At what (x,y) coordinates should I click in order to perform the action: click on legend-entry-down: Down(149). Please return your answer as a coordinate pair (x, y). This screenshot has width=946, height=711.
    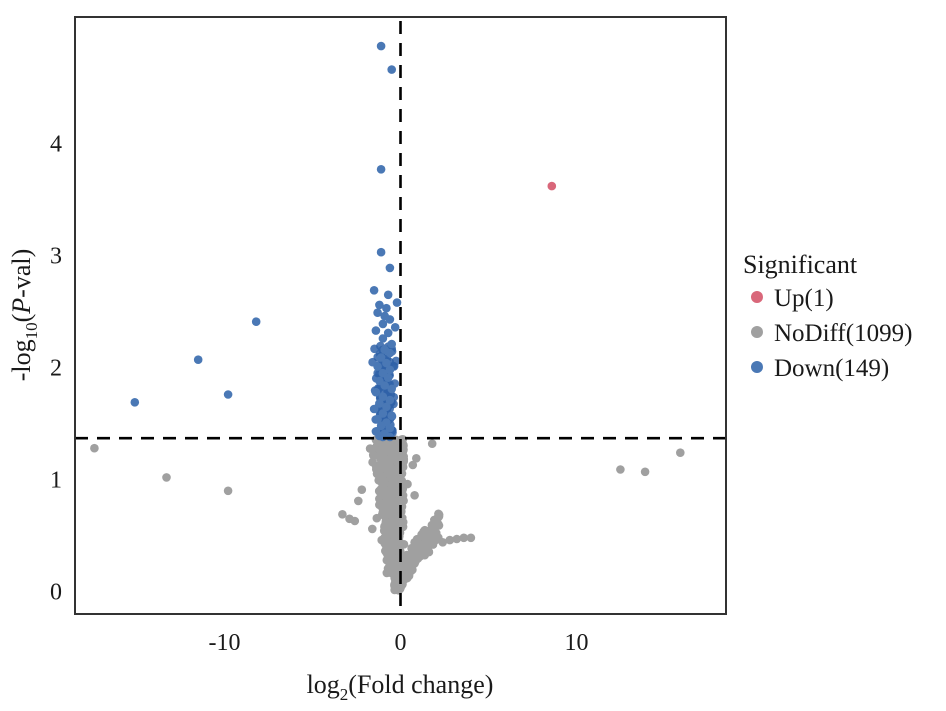
    Looking at the image, I should click on (820, 368).